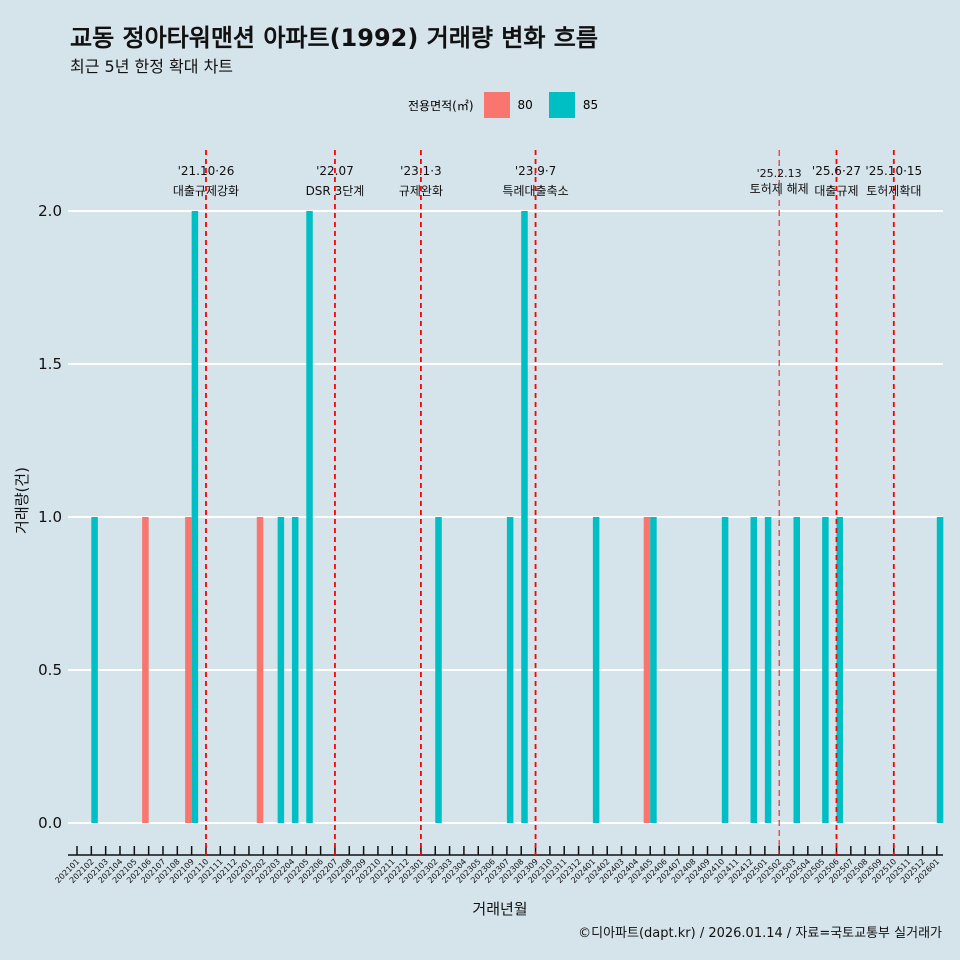 The height and width of the screenshot is (960, 960). What do you see at coordinates (50, 364) in the screenshot?
I see `y-tick-label: 1.5` at bounding box center [50, 364].